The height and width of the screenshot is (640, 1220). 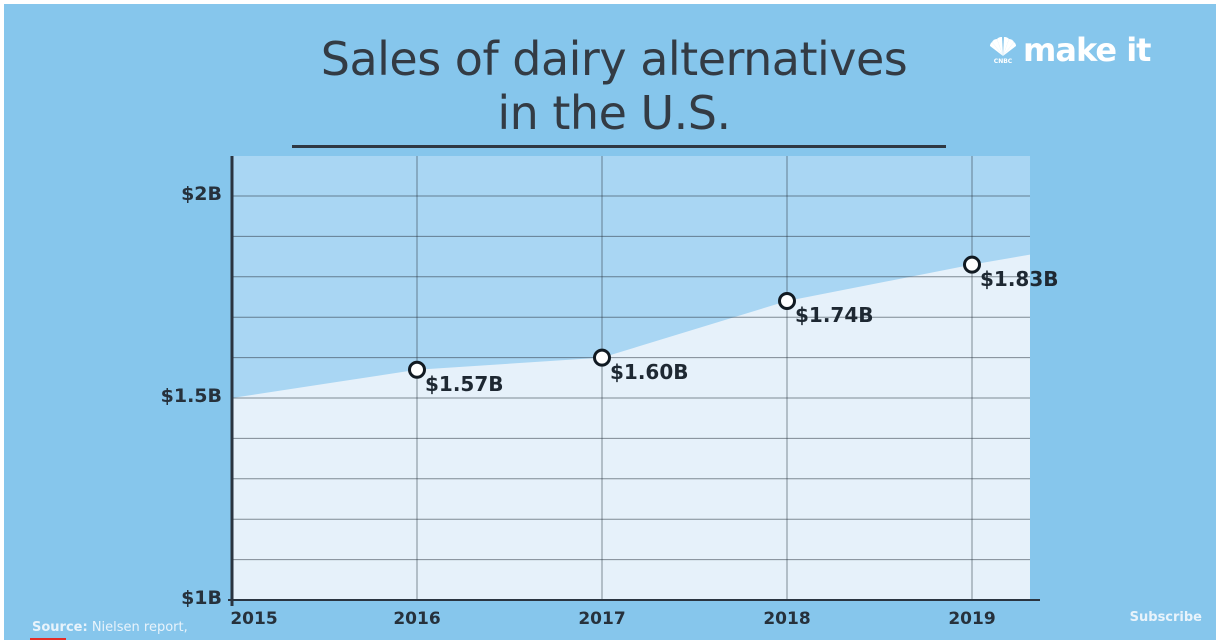 What do you see at coordinates (48, 639) in the screenshot?
I see `progress-bar` at bounding box center [48, 639].